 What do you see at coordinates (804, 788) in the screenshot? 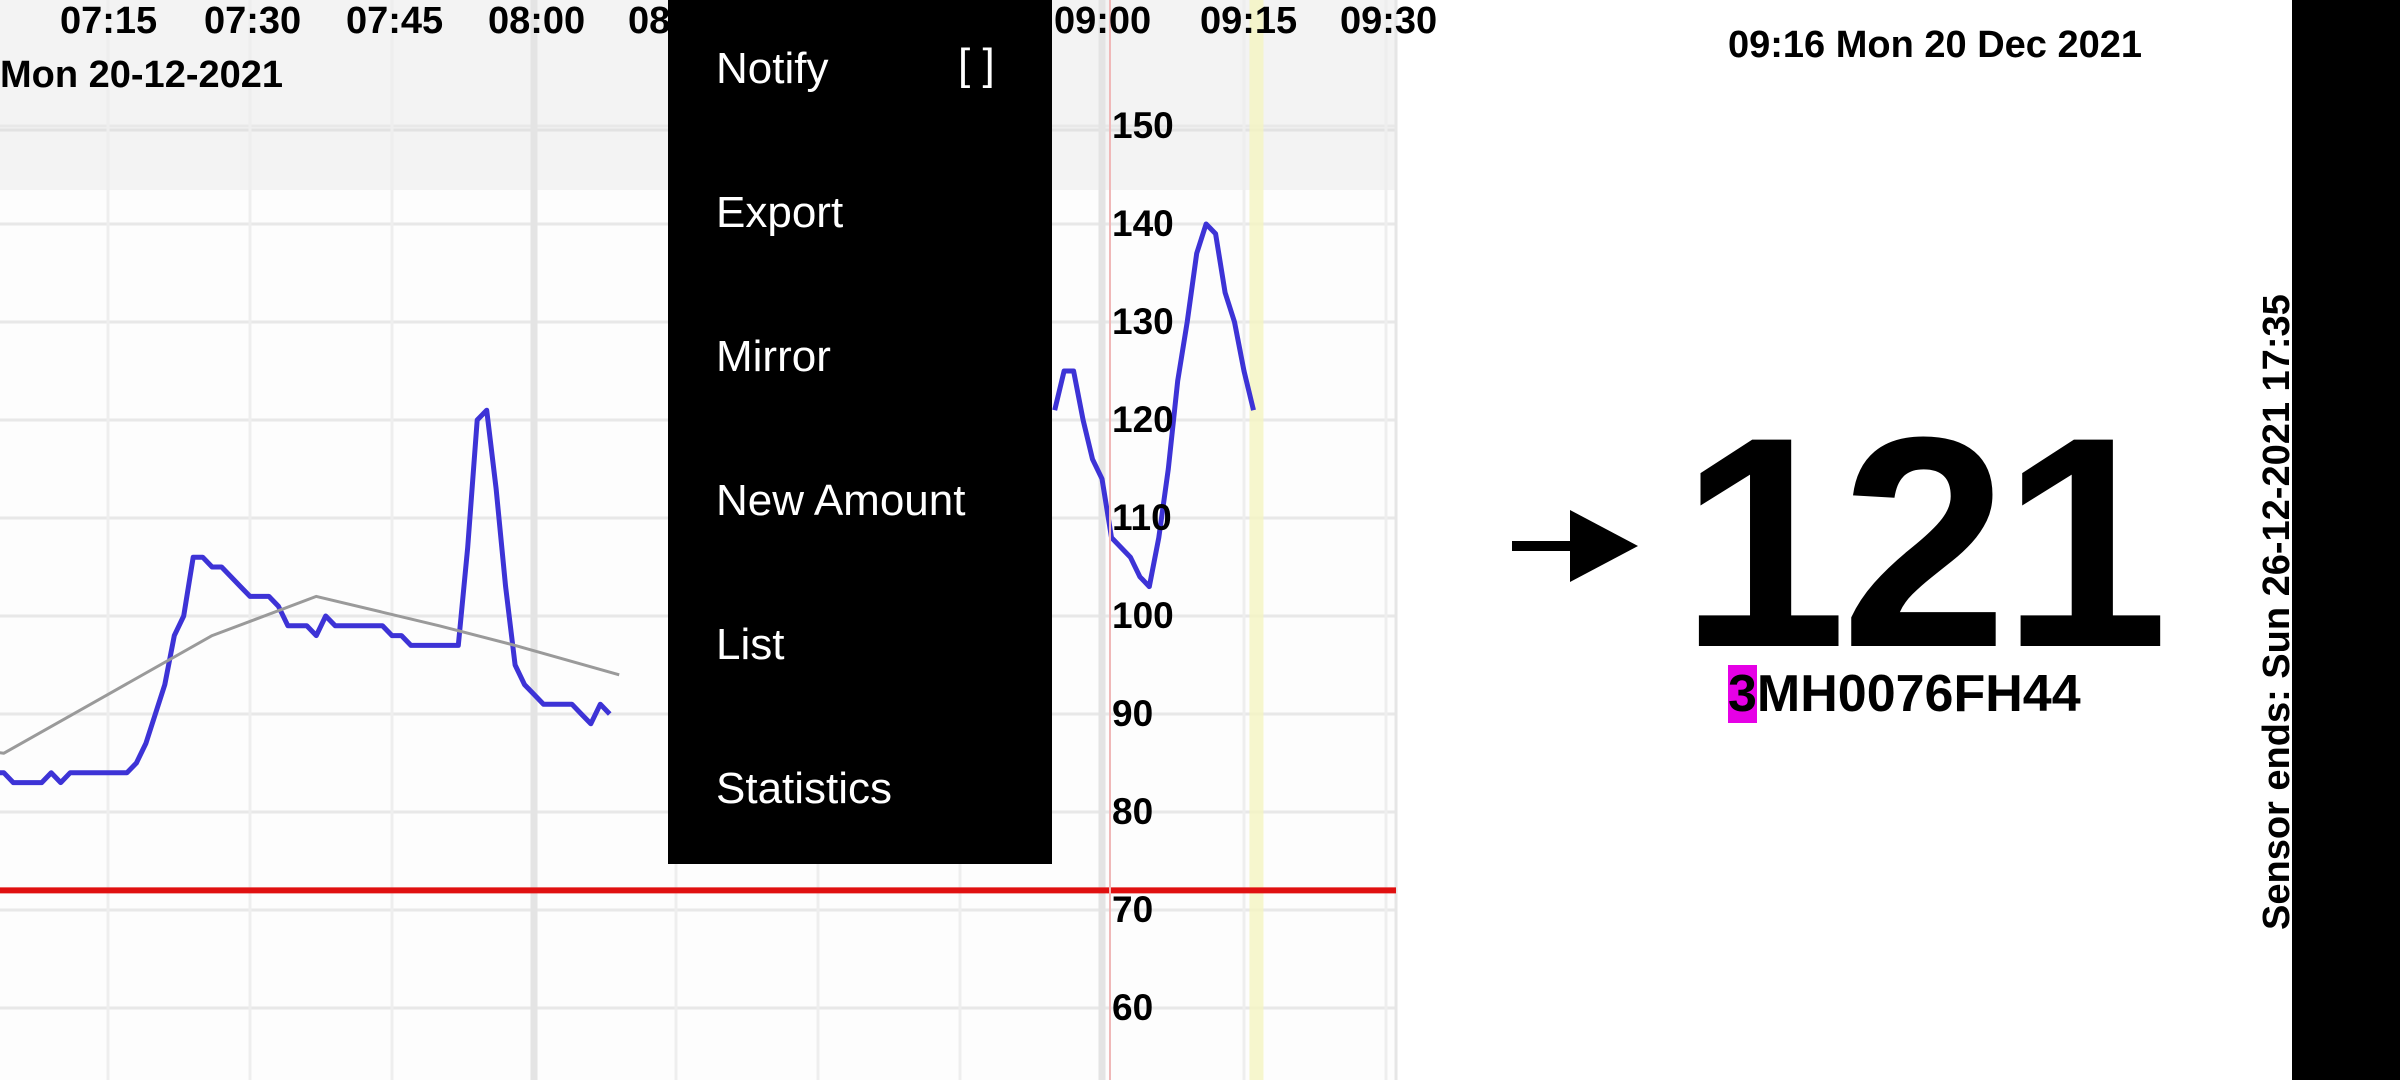
I see `menu-item-statistics: Statistics` at bounding box center [804, 788].